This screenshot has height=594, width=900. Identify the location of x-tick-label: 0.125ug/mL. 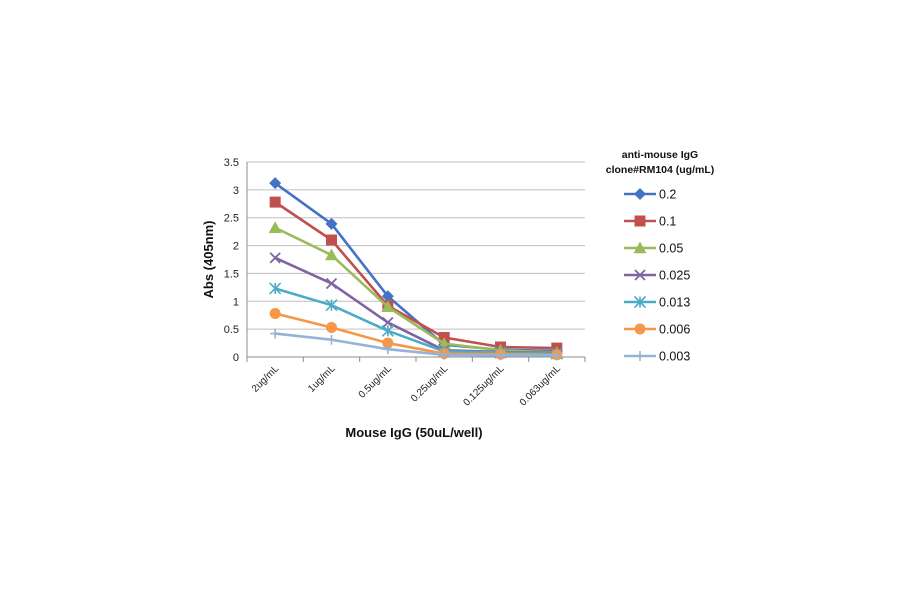
(483, 385).